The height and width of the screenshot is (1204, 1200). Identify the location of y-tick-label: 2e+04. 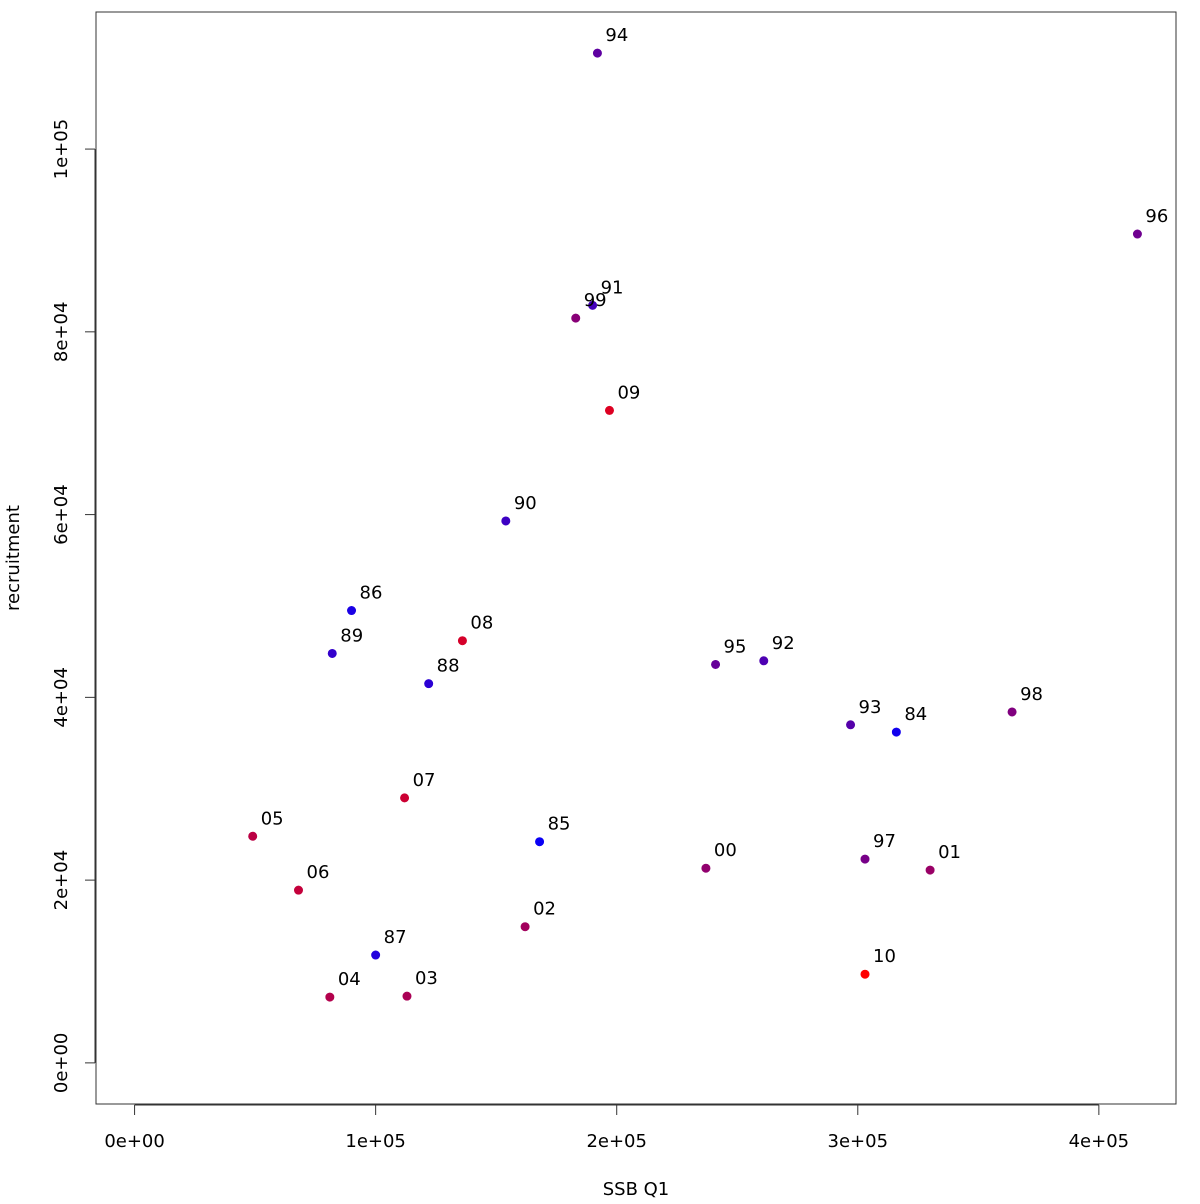
(61, 880).